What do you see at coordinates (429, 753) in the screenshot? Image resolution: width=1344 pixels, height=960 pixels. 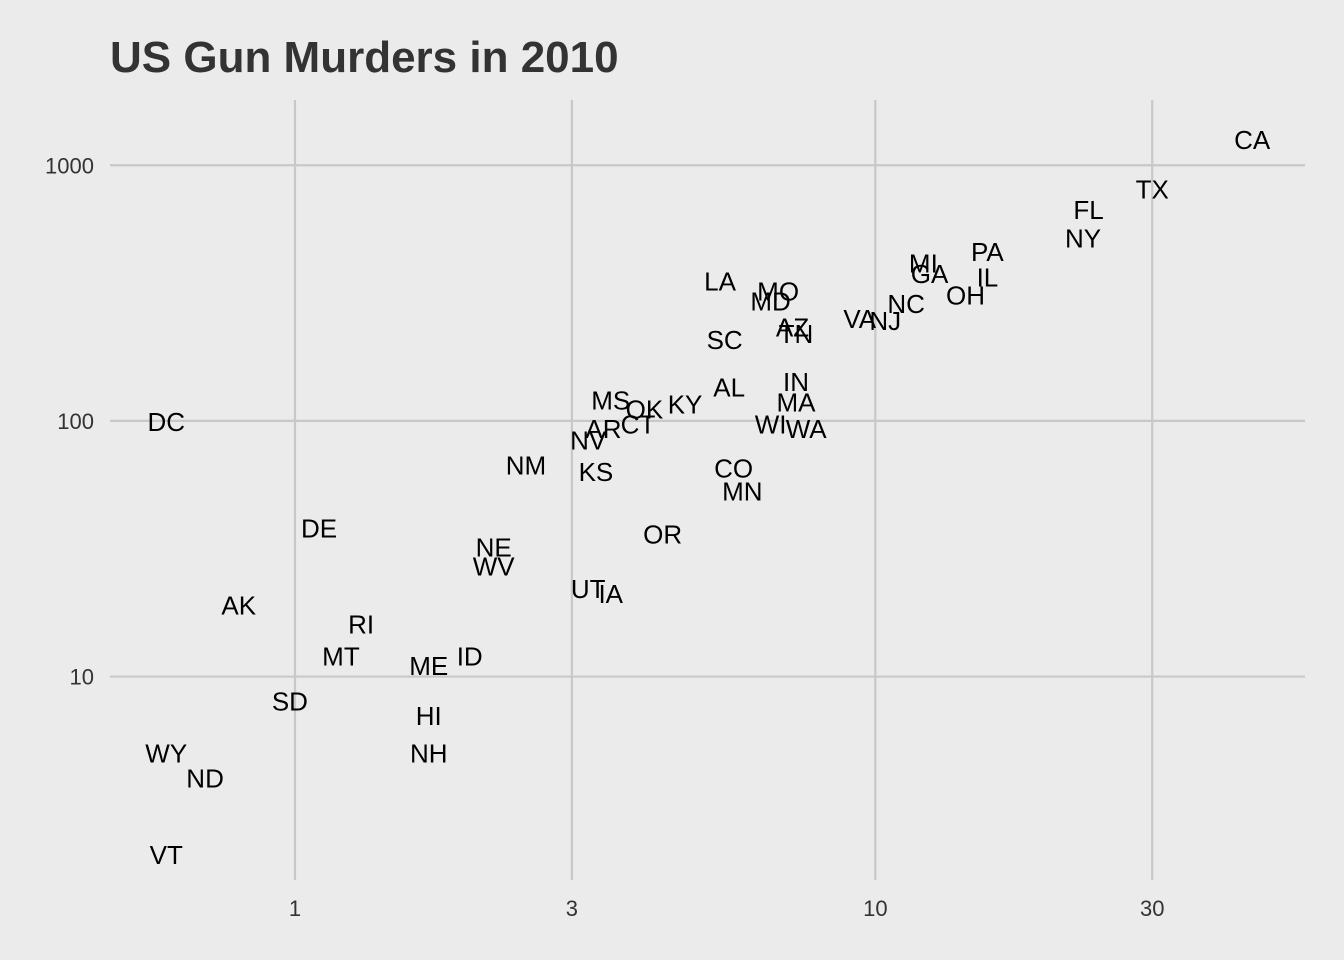 I see `point-label-nh: NH` at bounding box center [429, 753].